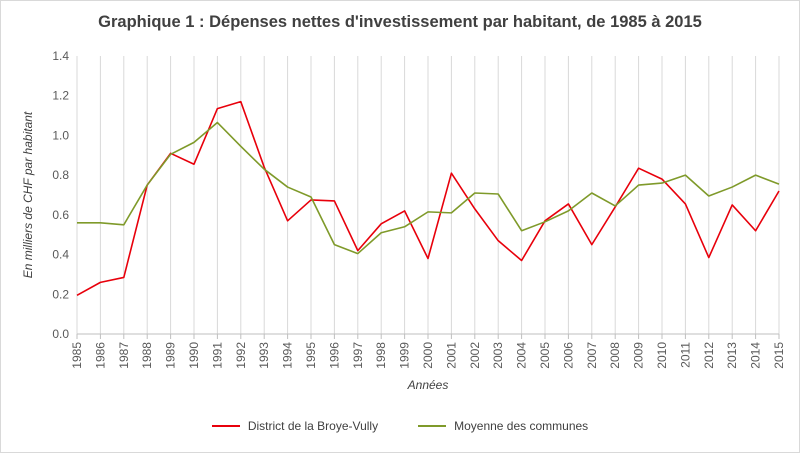 The image size is (800, 453). Describe the element at coordinates (124, 355) in the screenshot. I see `x-tick-label: 1987` at that location.